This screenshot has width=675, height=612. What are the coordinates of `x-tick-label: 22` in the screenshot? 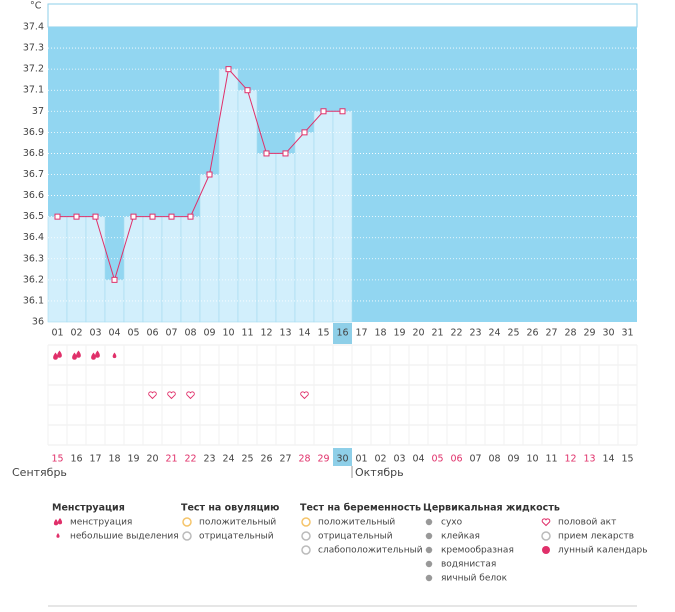 It's located at (456, 333).